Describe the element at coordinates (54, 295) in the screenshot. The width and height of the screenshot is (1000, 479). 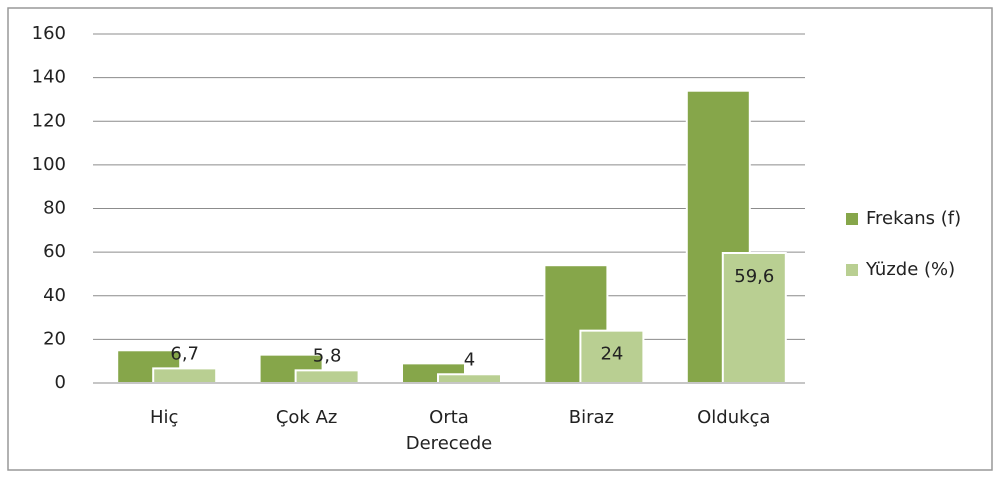
I see `y-tick-label: 40` at that location.